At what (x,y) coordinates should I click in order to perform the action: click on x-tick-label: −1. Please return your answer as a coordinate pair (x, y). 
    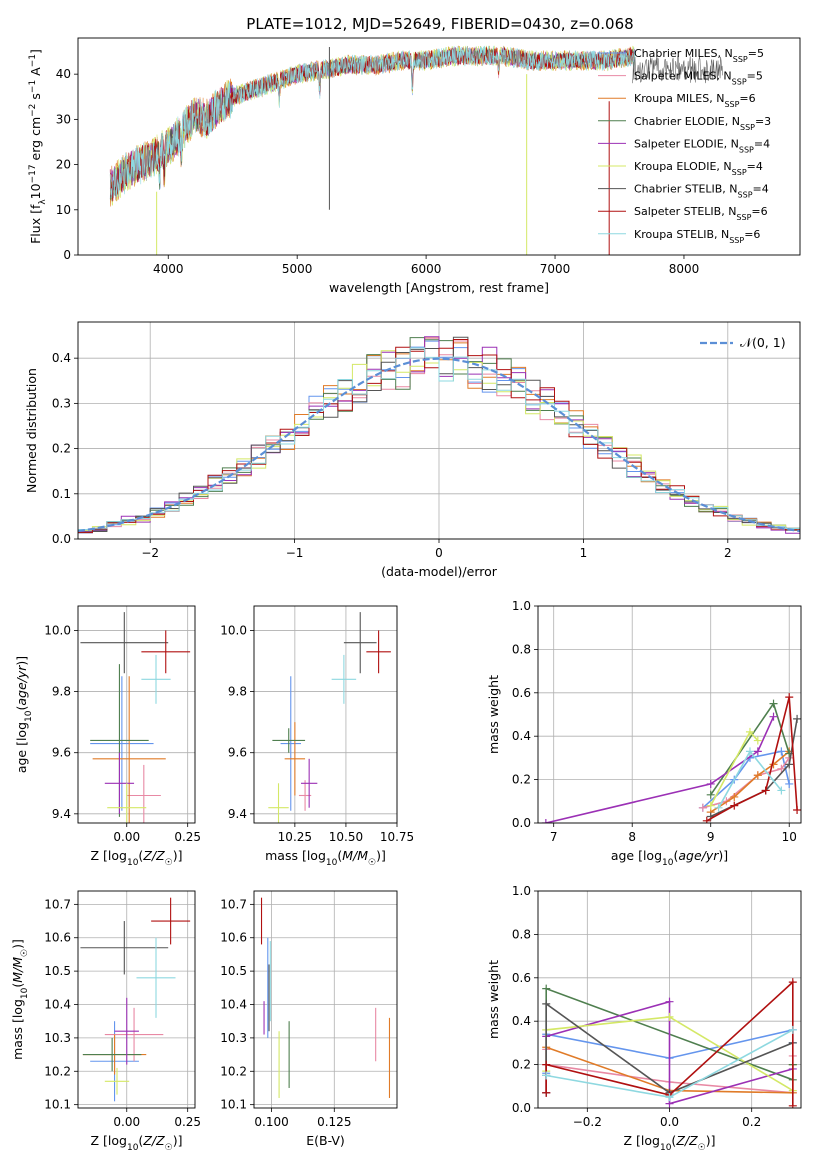
    Looking at the image, I should click on (295, 553).